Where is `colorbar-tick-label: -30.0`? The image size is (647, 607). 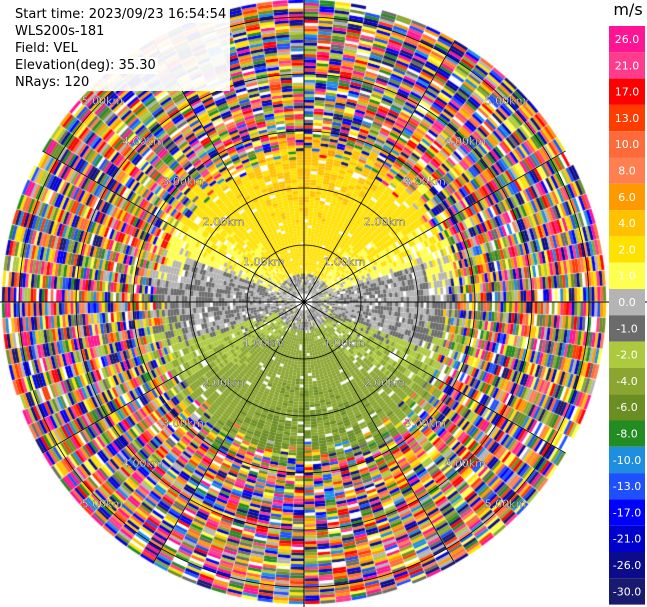
colorbar-tick-label: -30.0 is located at coordinates (627, 591).